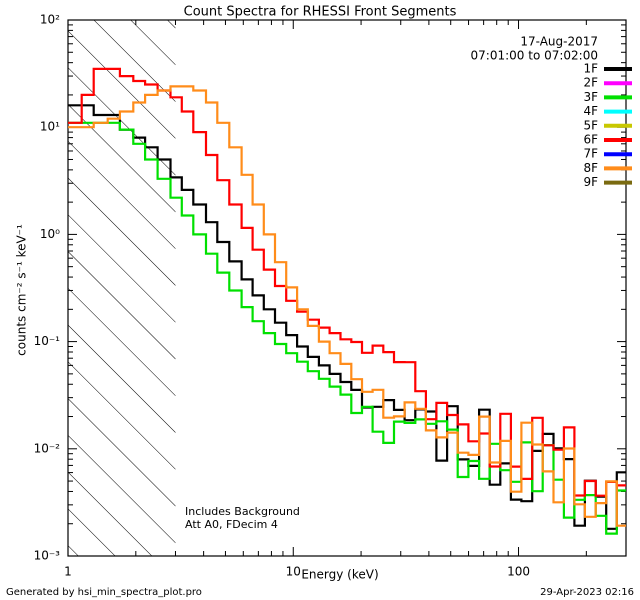  I want to click on y-tick-label: 10⁻³, so click(47, 556).